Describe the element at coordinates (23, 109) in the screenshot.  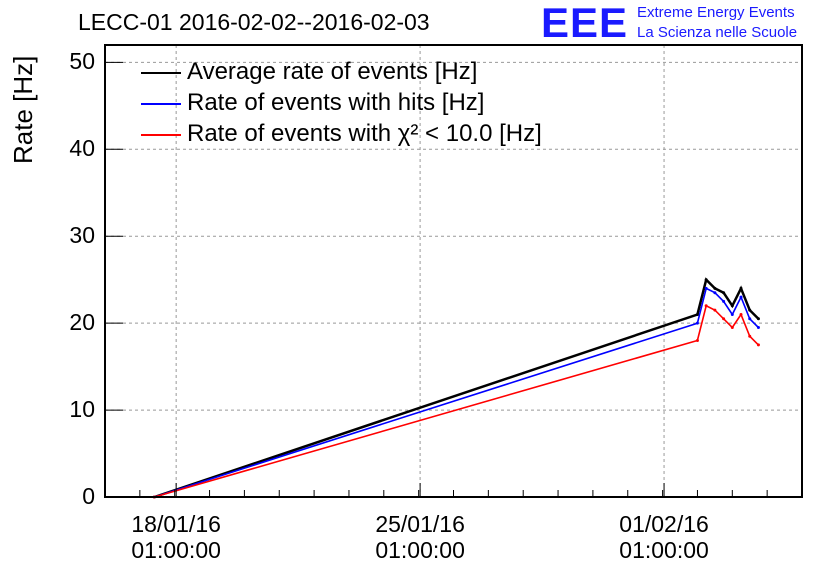
I see `y-axis-label: Rate [Hz]` at that location.